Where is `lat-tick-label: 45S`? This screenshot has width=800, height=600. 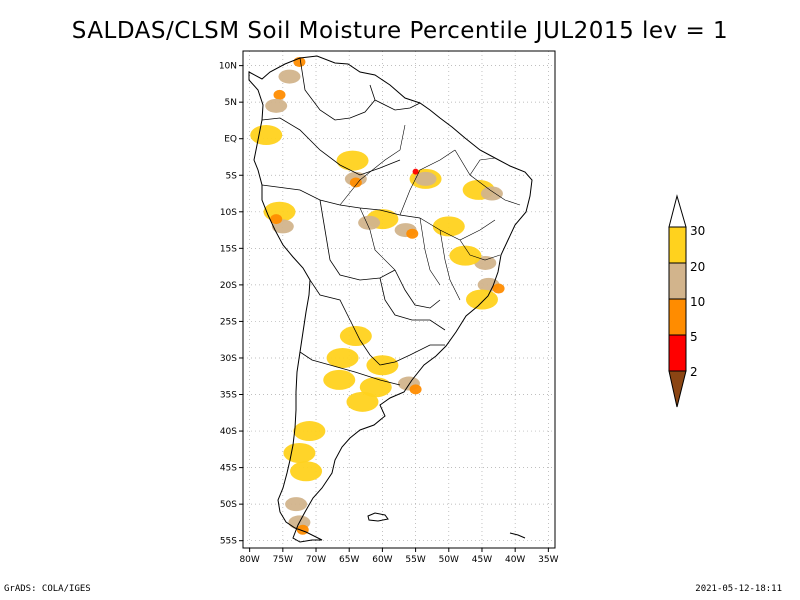
lat-tick-label: 45S is located at coordinates (228, 469).